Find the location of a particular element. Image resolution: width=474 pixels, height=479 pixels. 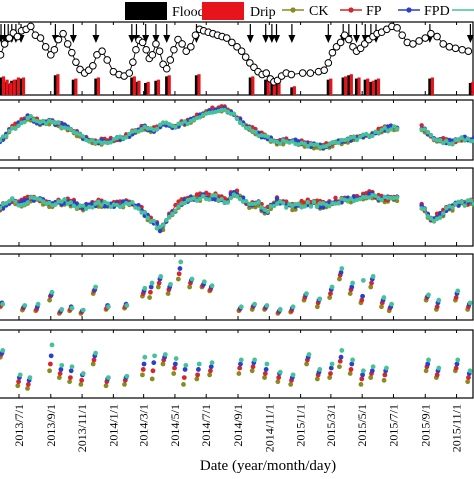

x-tick-label: 2014/3/1 is located at coordinates (144, 425).